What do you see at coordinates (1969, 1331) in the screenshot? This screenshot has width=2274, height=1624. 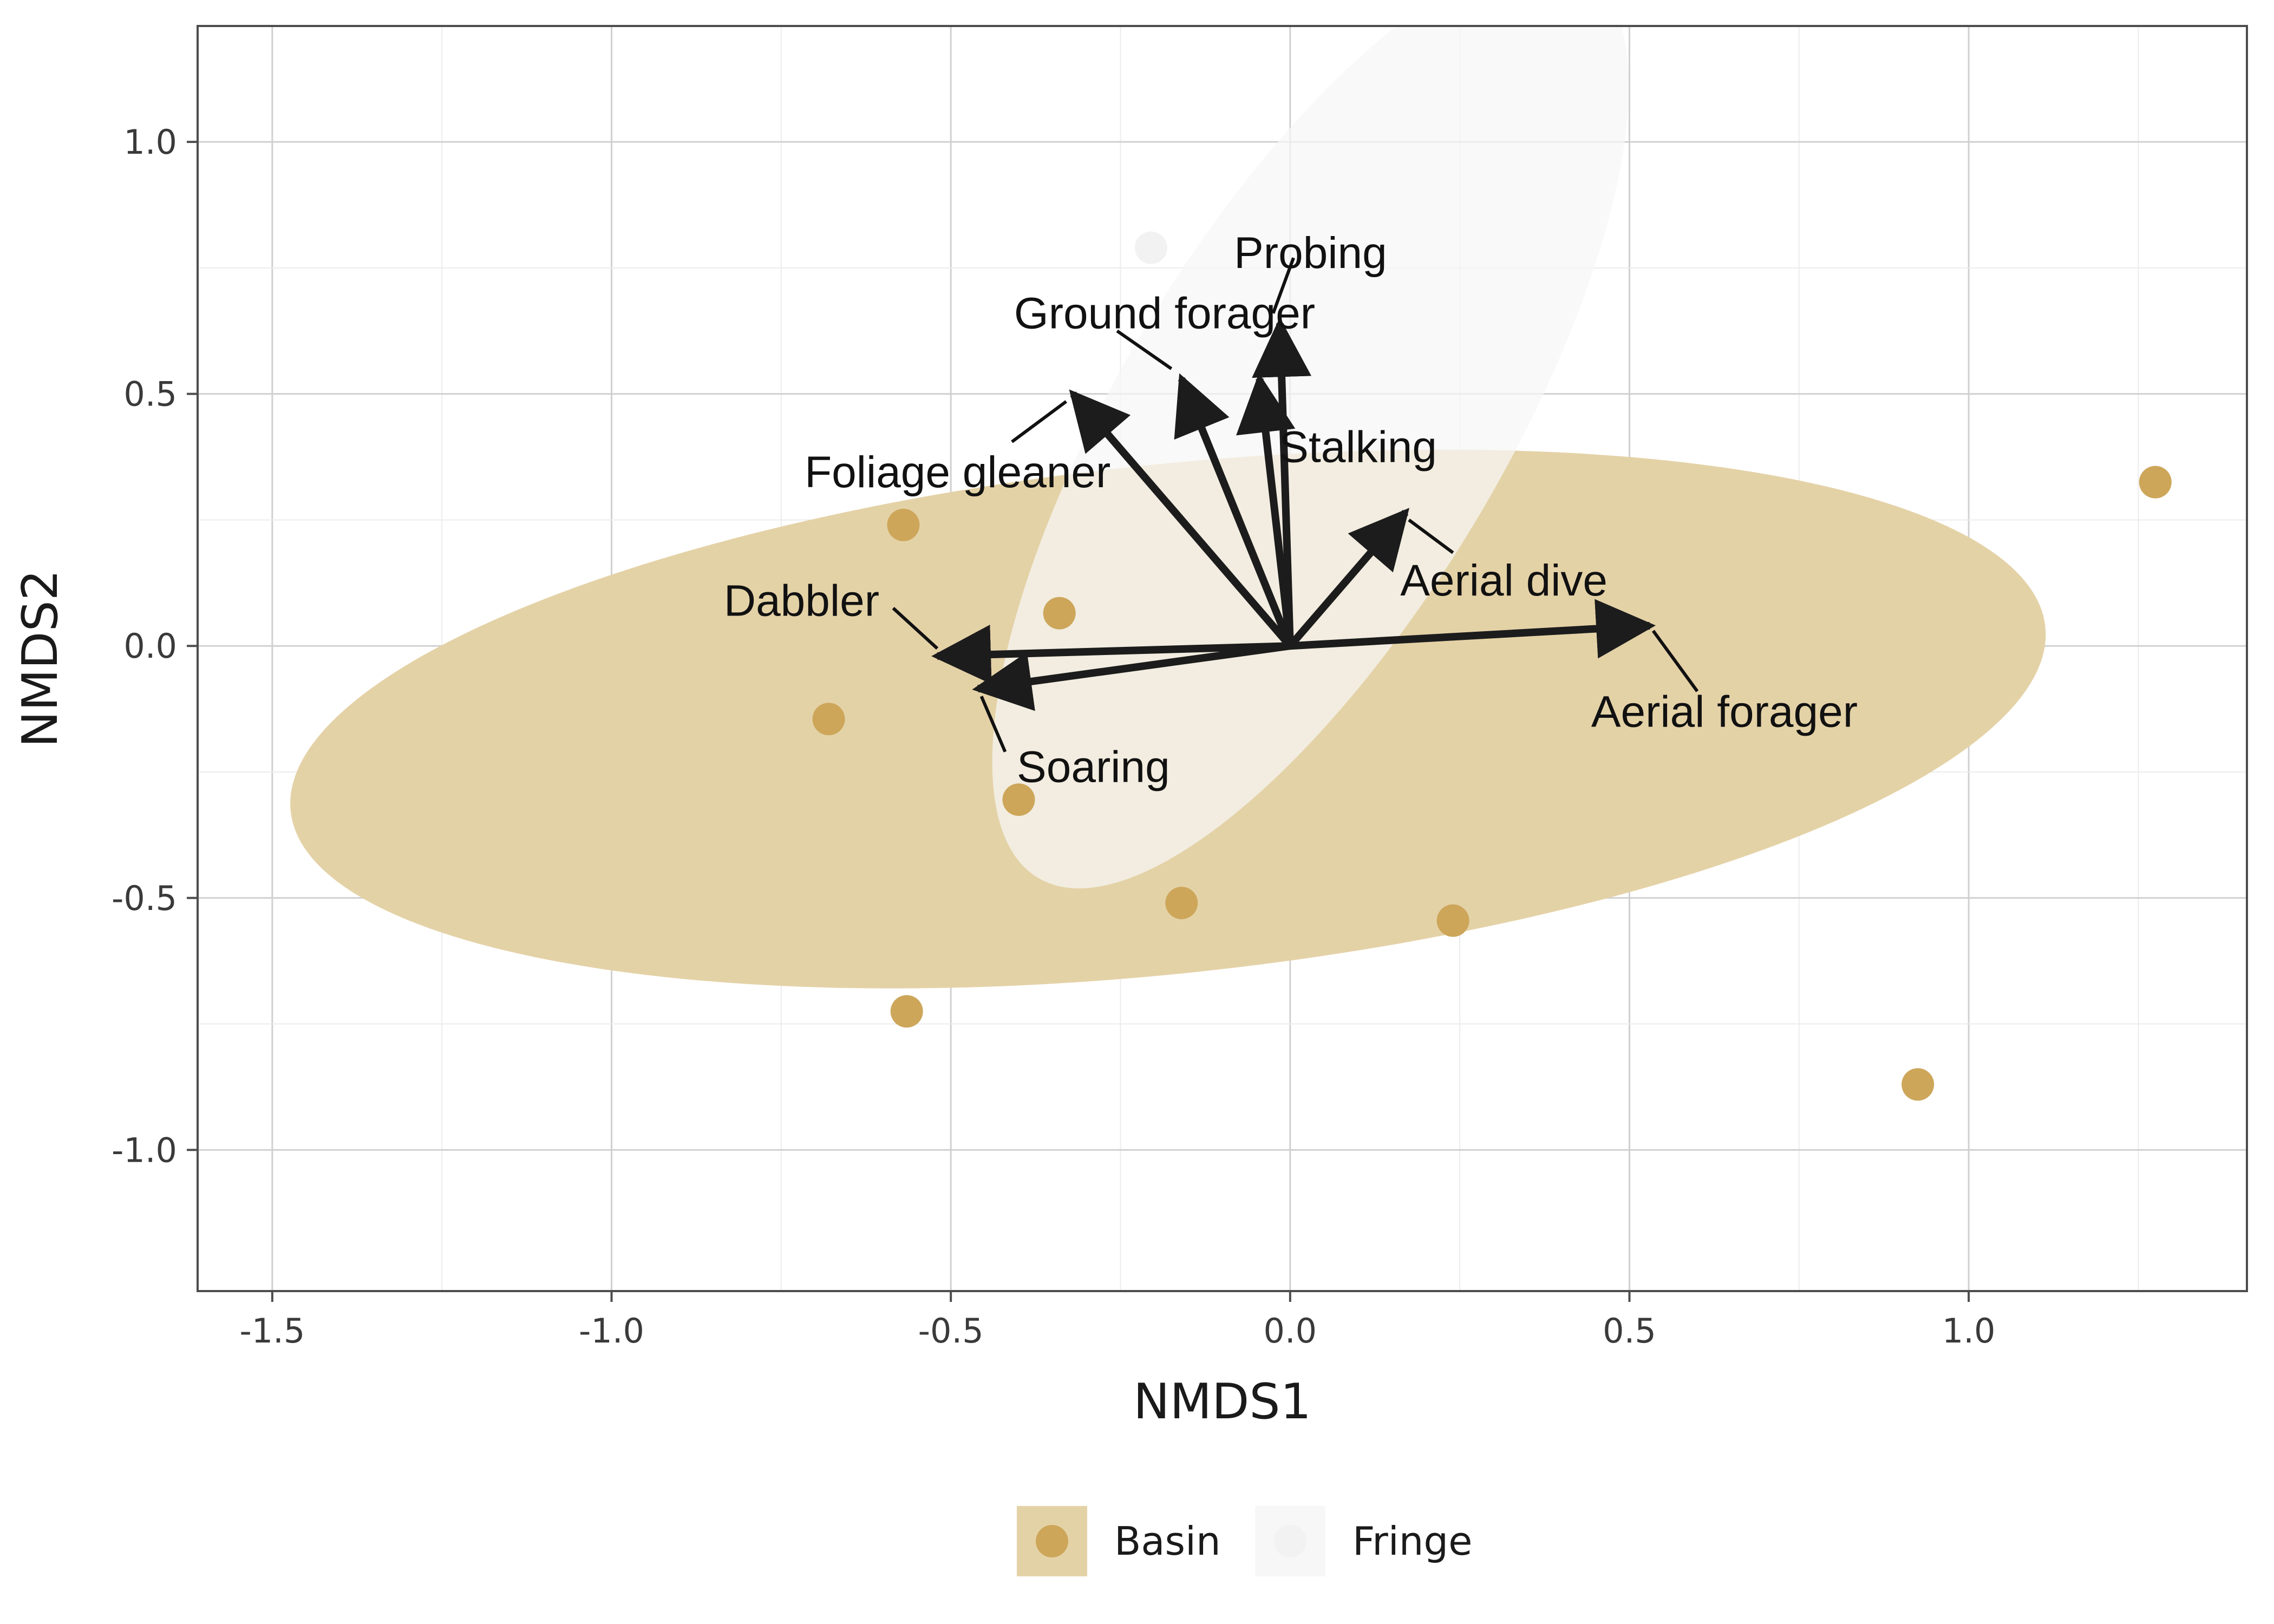 I see `x-tick-label: 1.0` at bounding box center [1969, 1331].